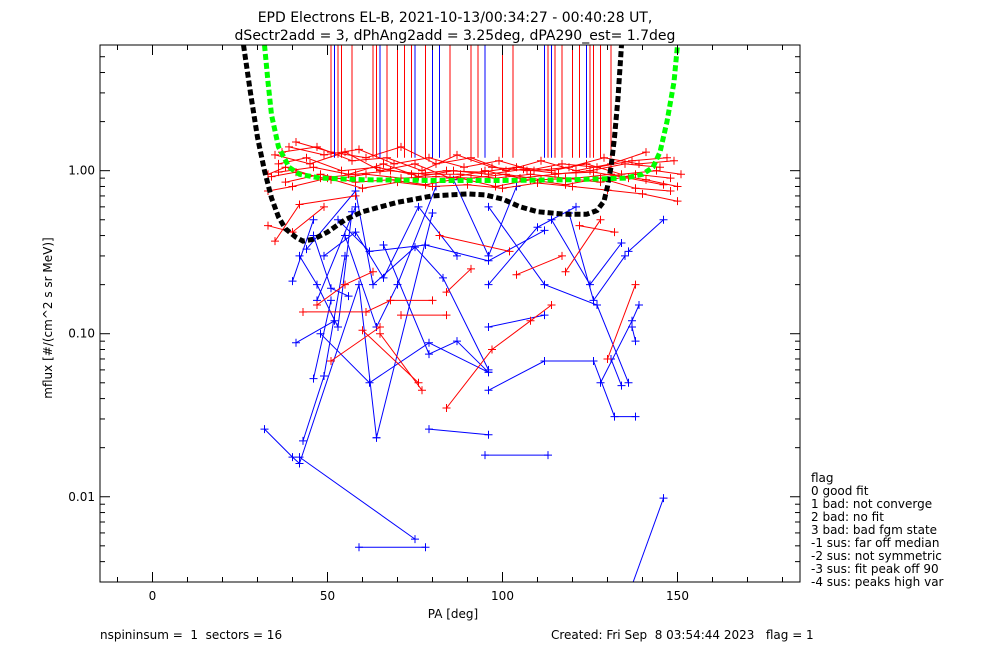 This screenshot has width=1000, height=650. What do you see at coordinates (191, 635) in the screenshot?
I see `footer-settings: nspininsum = 1 sectors = 16` at bounding box center [191, 635].